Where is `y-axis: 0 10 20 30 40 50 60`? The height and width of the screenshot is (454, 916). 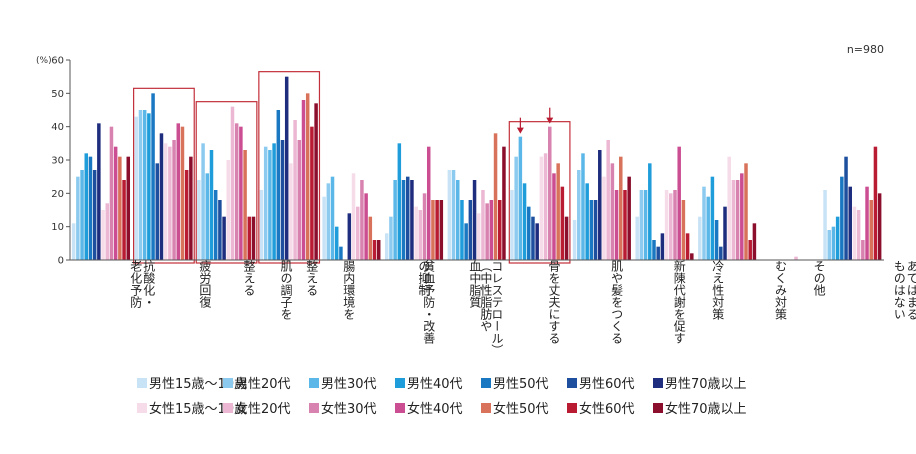 y-axis: 0 10 20 30 40 50 60 is located at coordinates (61, 161).